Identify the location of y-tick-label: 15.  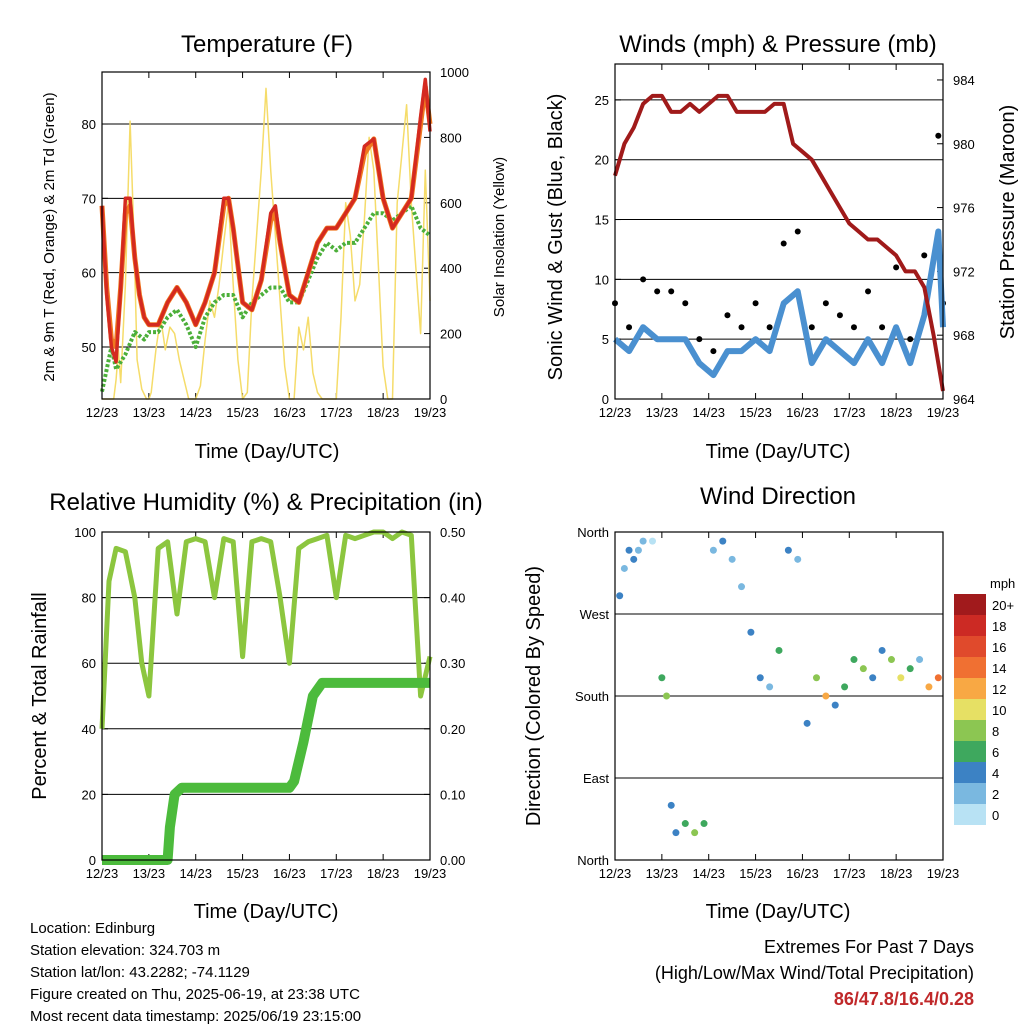
(602, 220).